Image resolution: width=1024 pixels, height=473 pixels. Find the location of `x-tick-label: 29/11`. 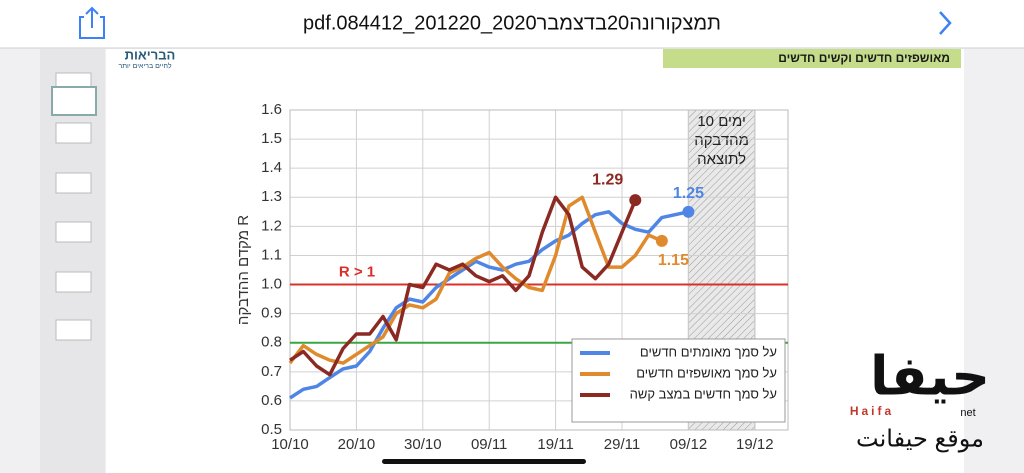

x-tick-label: 29/11 is located at coordinates (622, 444).